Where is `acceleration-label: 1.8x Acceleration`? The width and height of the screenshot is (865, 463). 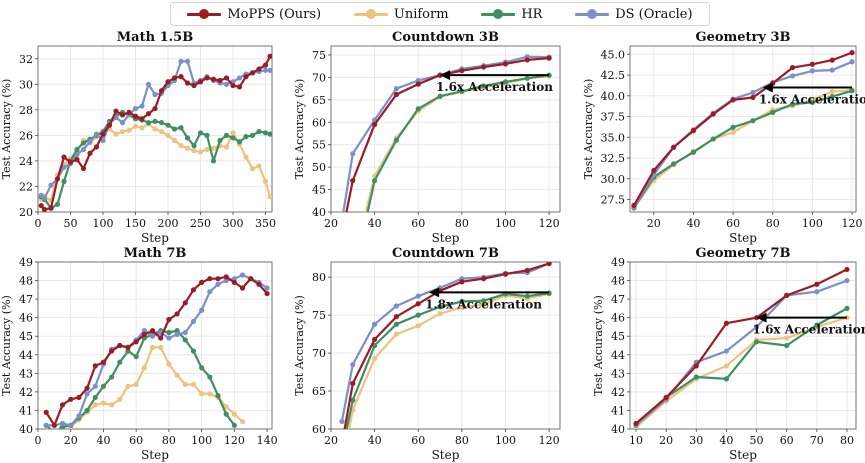 acceleration-label: 1.8x Acceleration is located at coordinates (483, 304).